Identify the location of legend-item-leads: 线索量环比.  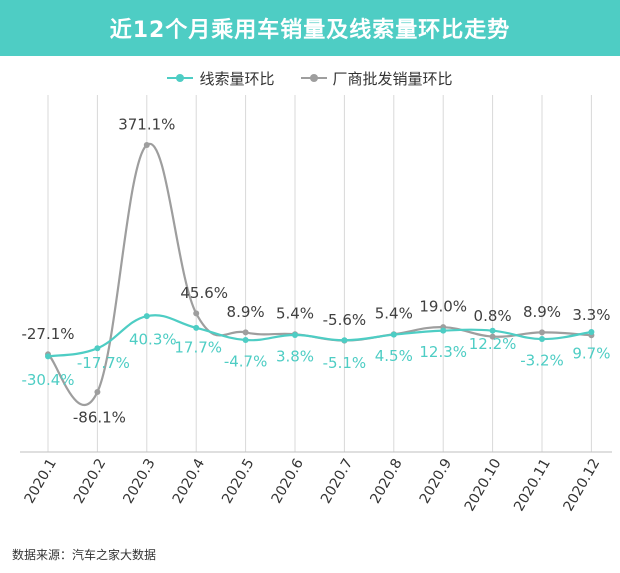
(221, 78).